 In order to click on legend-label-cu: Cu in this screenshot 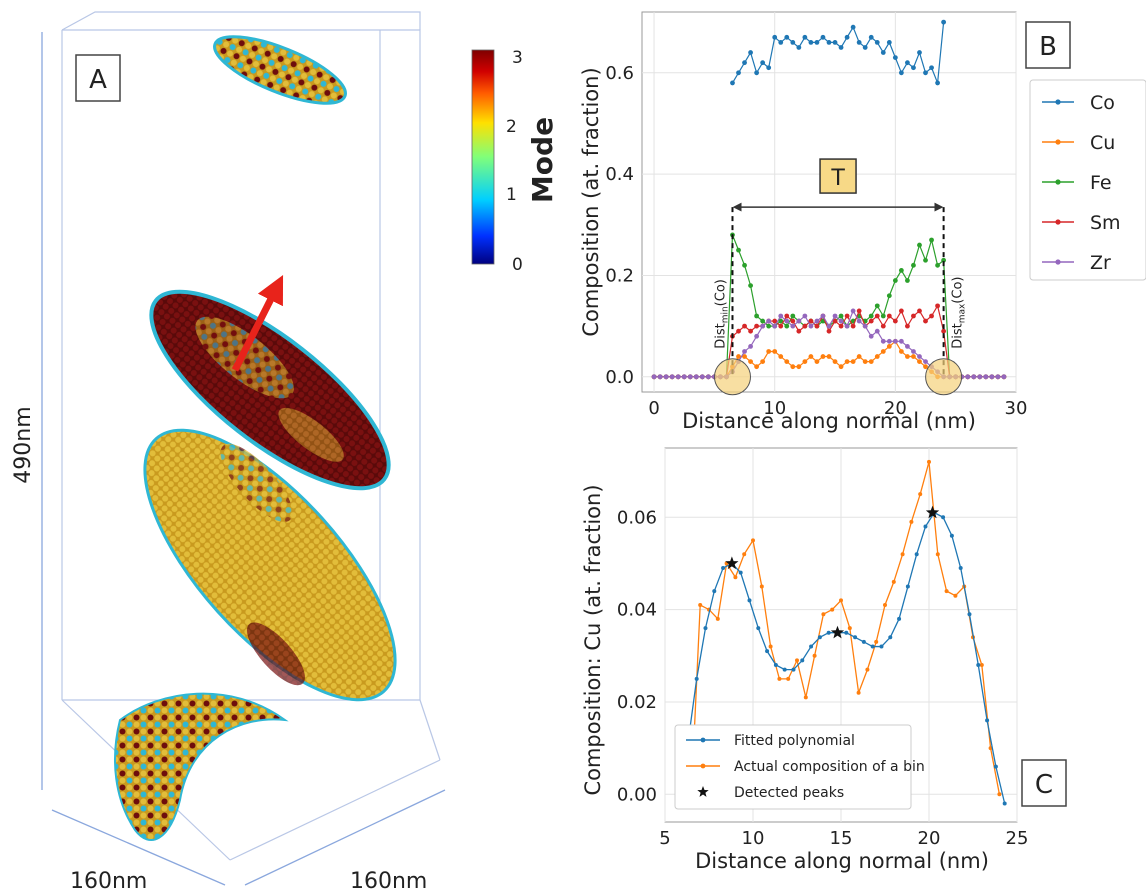, I will do `click(1102, 143)`.